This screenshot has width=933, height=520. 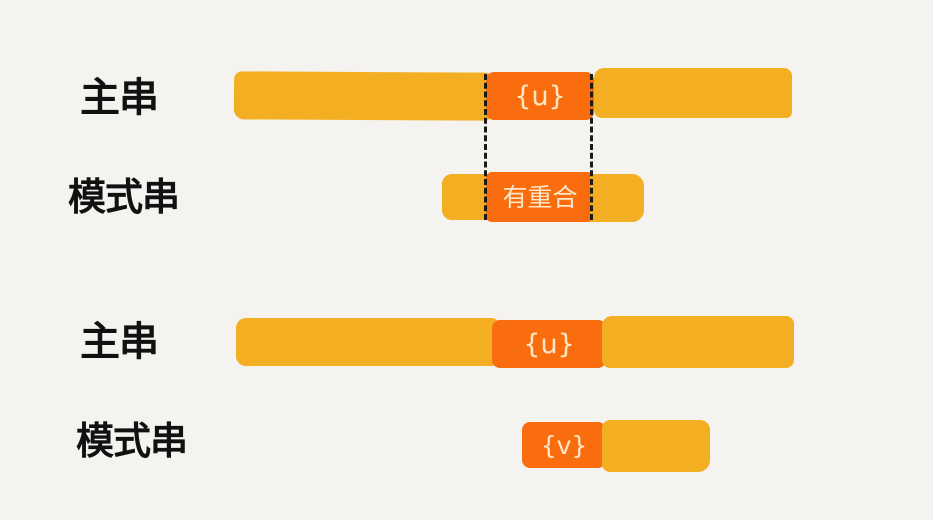 What do you see at coordinates (124, 197) in the screenshot?
I see `top-pattern-string-label: 模式串` at bounding box center [124, 197].